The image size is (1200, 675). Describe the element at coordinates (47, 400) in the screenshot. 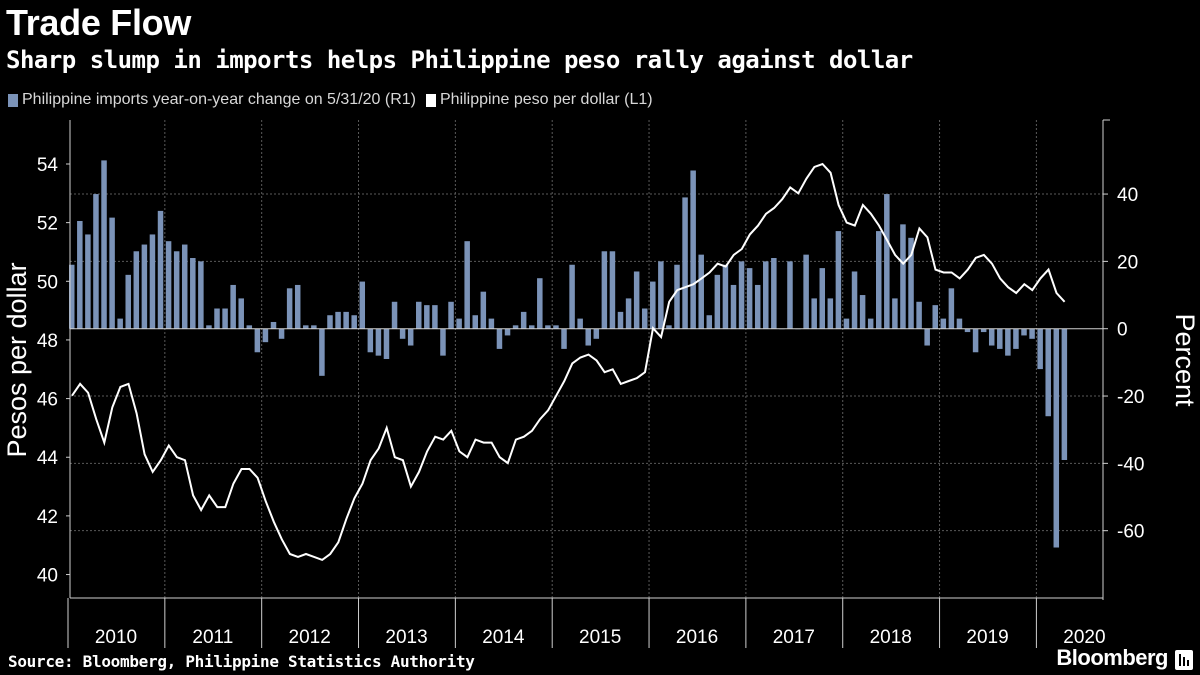

I see `left-tick-label: 46` at that location.